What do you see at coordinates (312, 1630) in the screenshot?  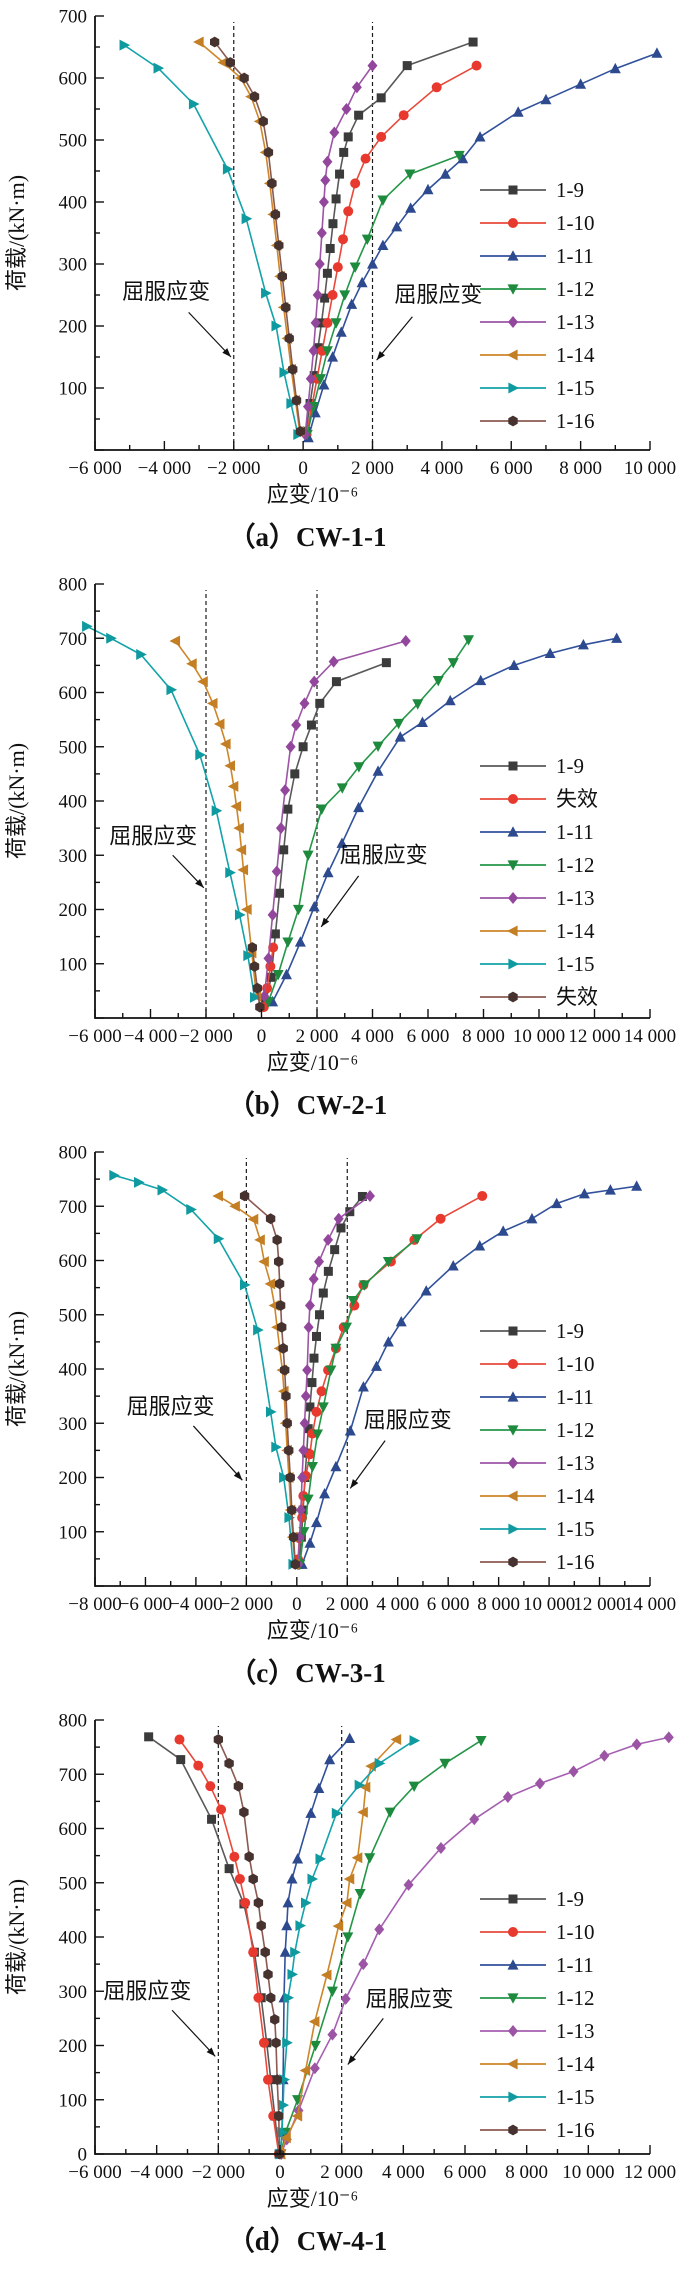 I see `x-axis-label: 应变/10⁻⁶` at bounding box center [312, 1630].